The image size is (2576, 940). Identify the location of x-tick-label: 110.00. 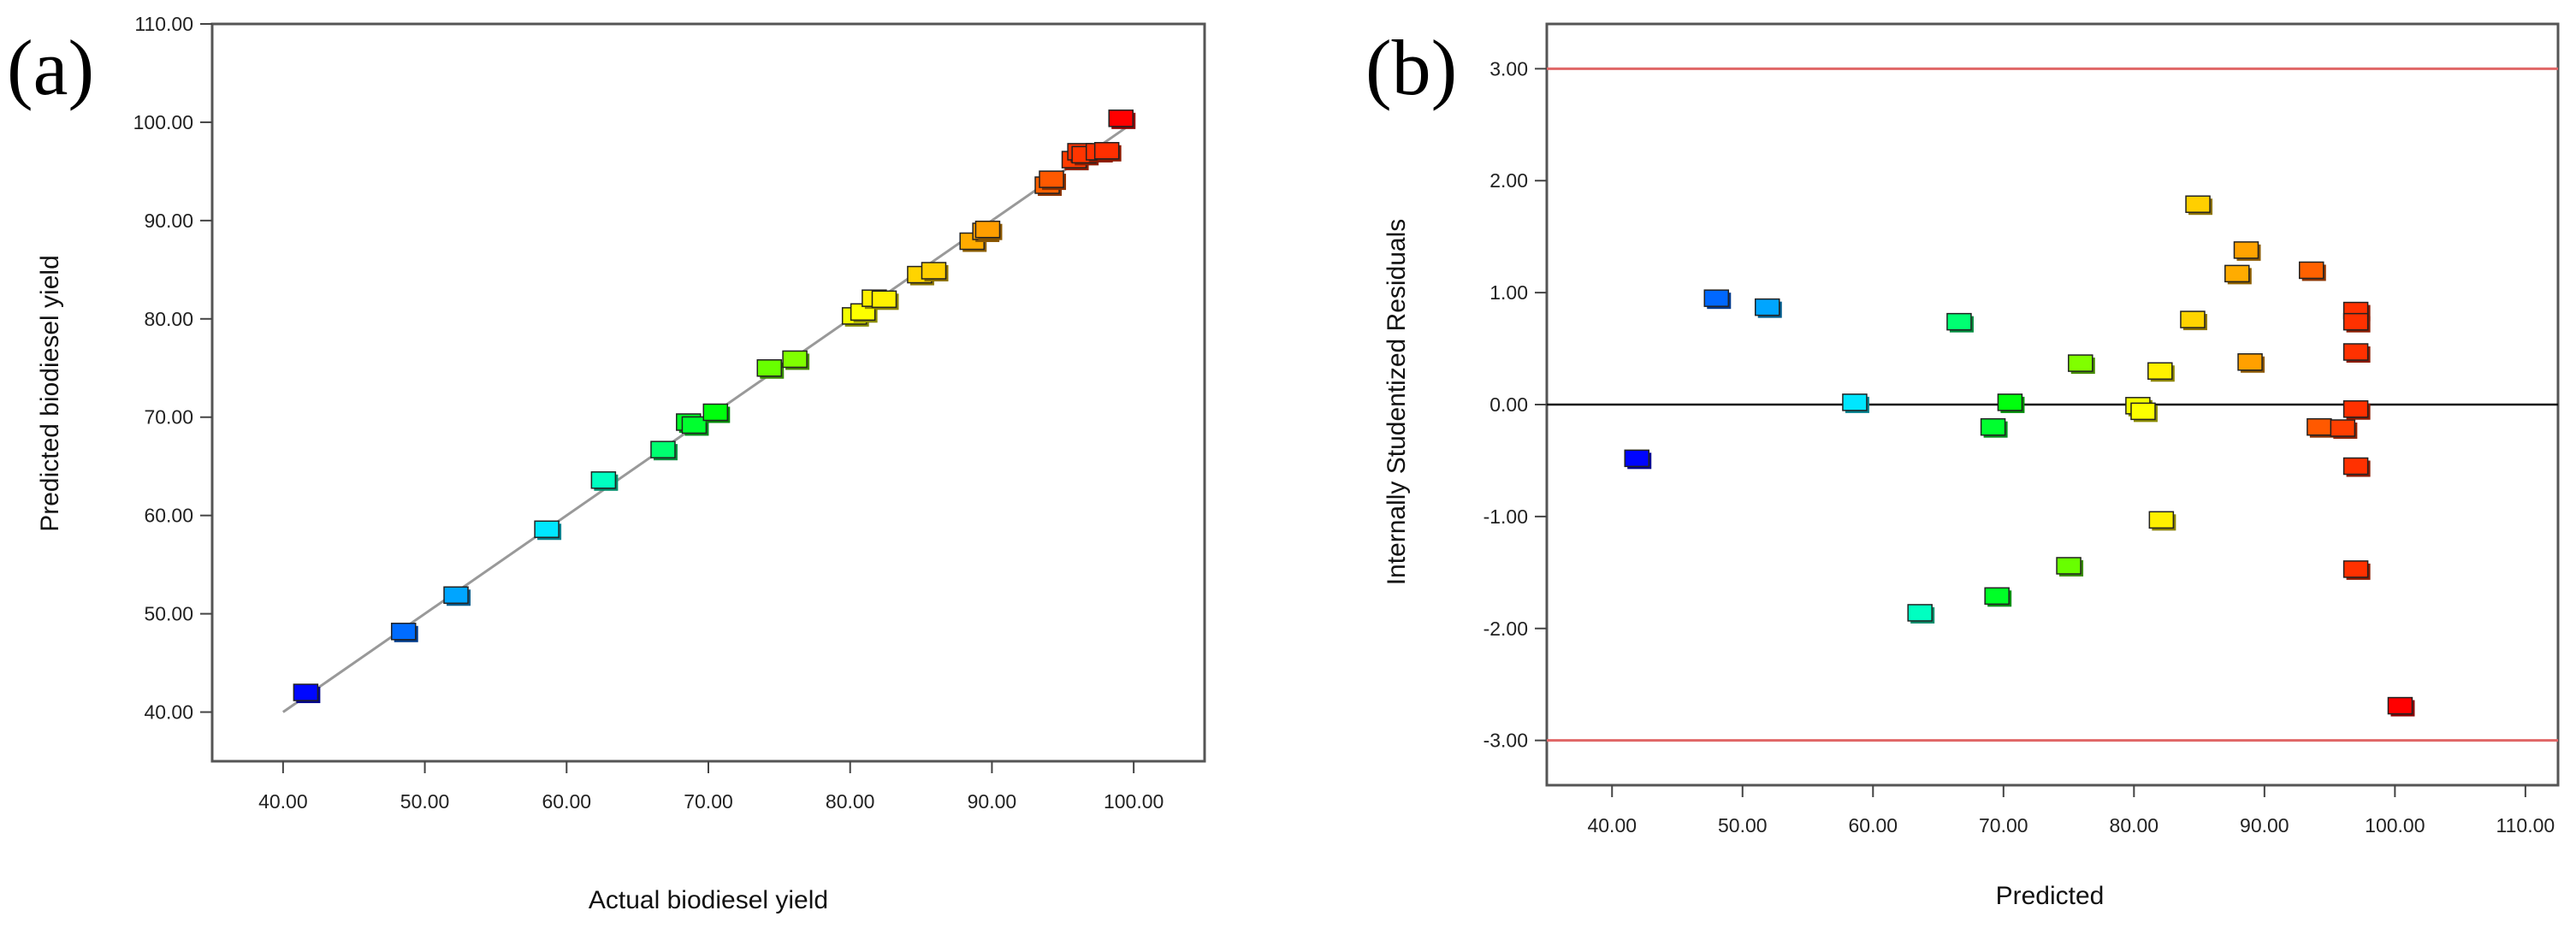
(2525, 825).